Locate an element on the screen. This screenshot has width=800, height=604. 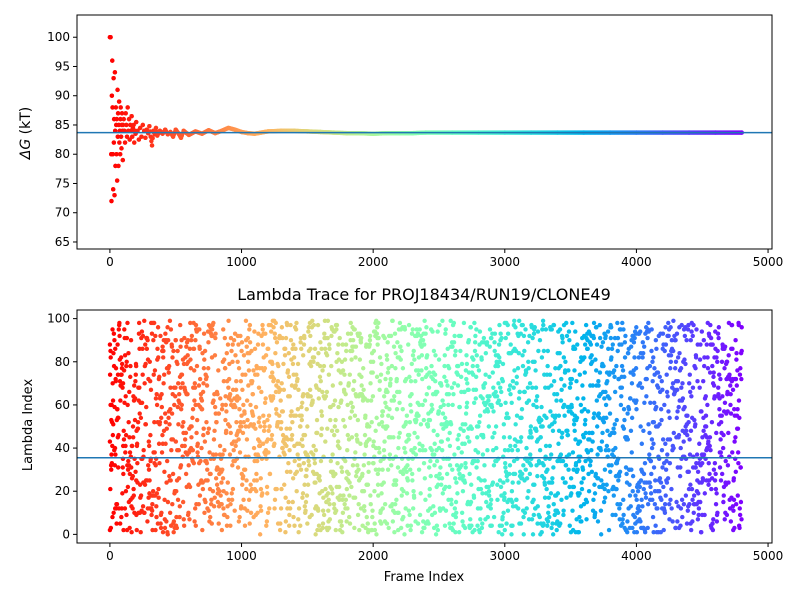
x-tick-label: 4000 is located at coordinates (636, 262).